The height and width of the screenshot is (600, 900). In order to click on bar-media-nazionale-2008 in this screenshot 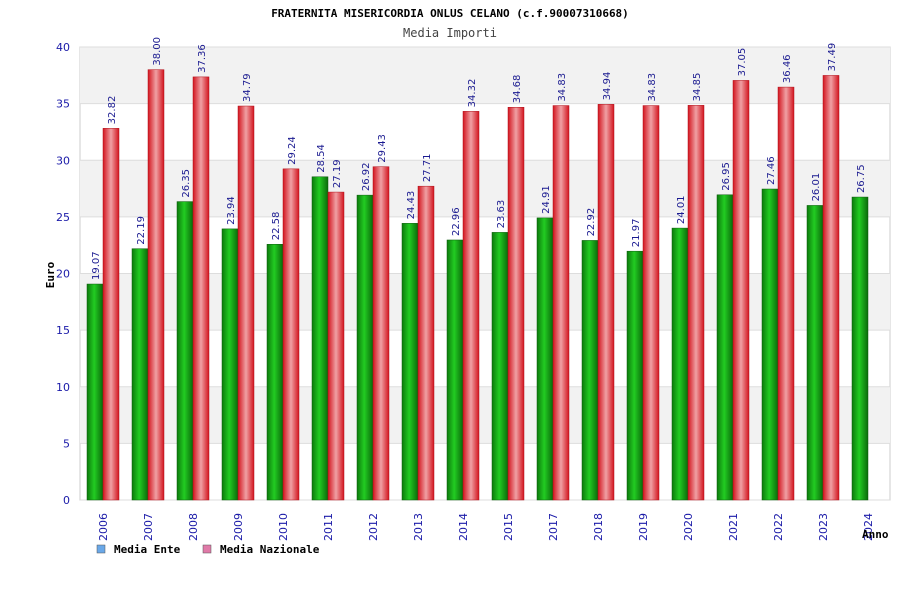, I will do `click(201, 288)`.